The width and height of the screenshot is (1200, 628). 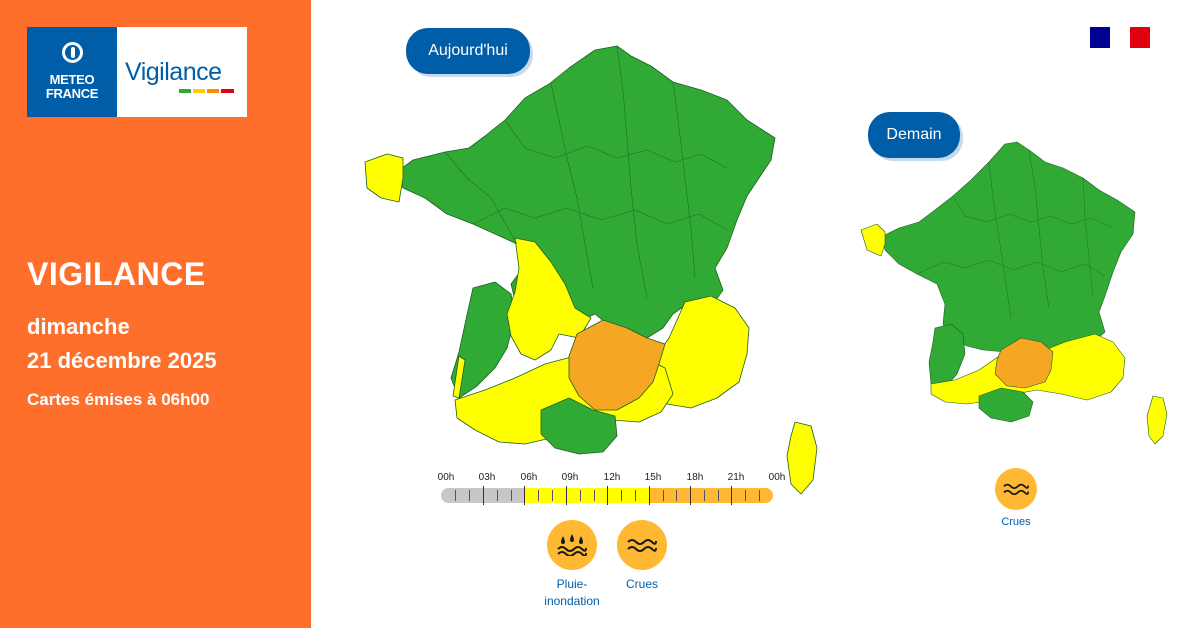 I want to click on logo-text-line2: FRANCE, so click(x=72, y=93).